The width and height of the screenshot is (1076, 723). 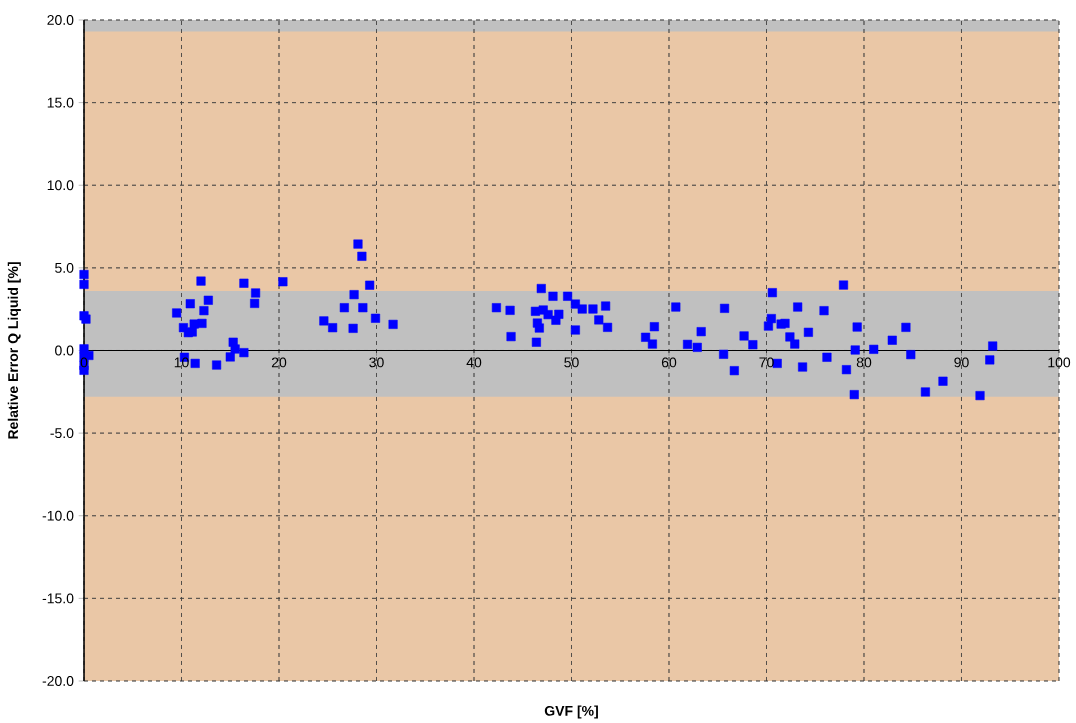 I want to click on x-axis-title: GVF [%], so click(x=571, y=712).